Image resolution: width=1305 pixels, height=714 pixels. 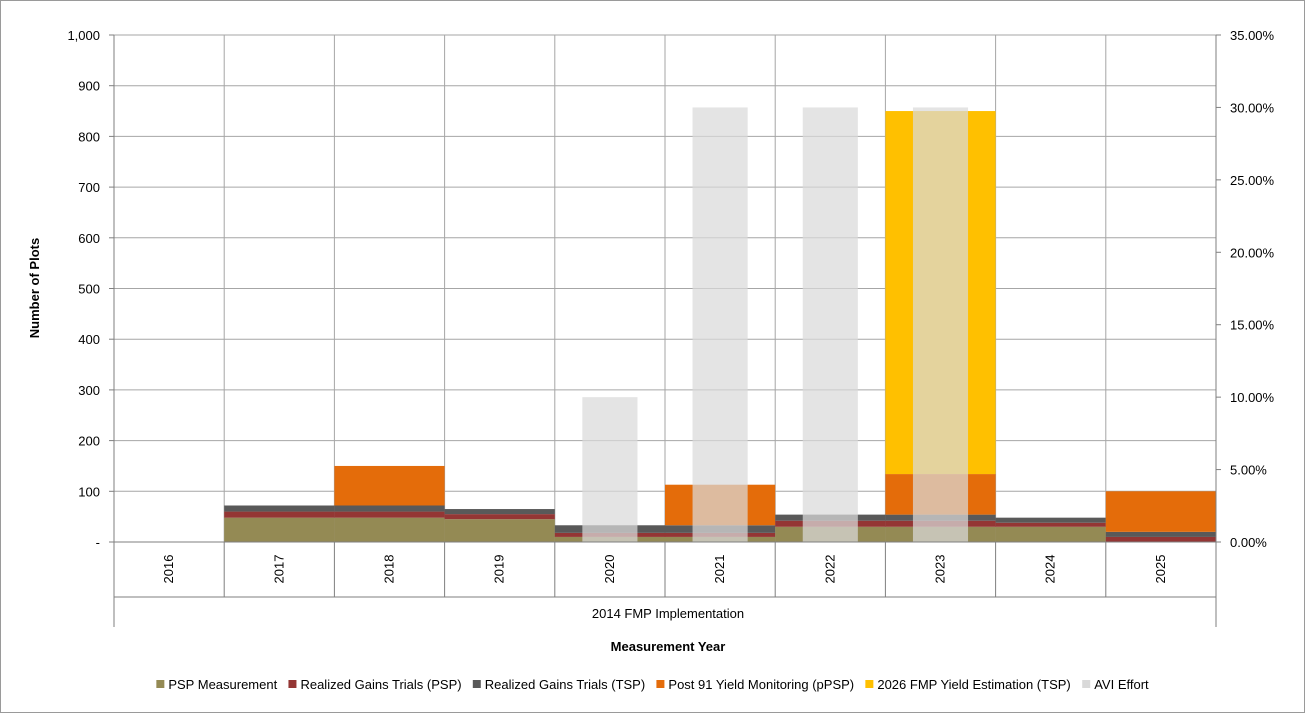 What do you see at coordinates (89, 86) in the screenshot?
I see `y-tick-label: 900` at bounding box center [89, 86].